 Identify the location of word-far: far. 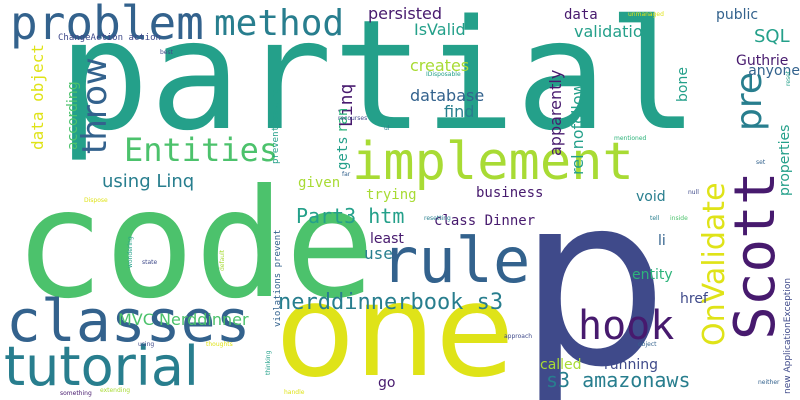
(346, 174).